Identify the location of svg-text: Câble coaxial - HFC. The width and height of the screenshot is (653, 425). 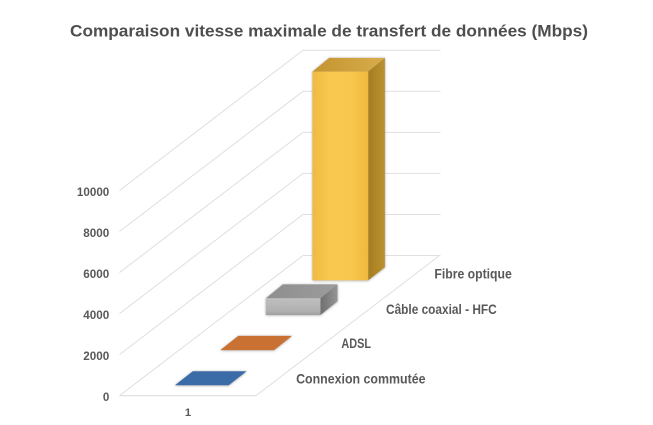
(441, 309).